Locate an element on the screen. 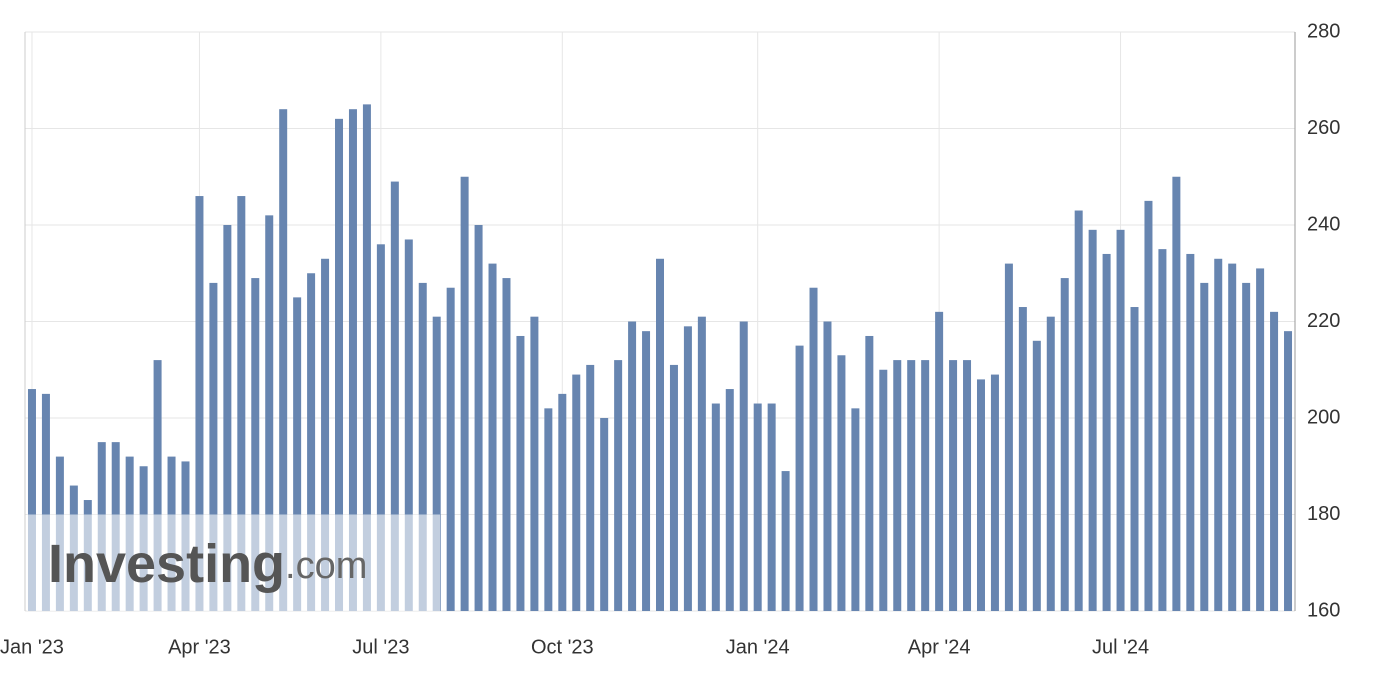 The image size is (1375, 676). y-tick-label: 240 is located at coordinates (1323, 224).